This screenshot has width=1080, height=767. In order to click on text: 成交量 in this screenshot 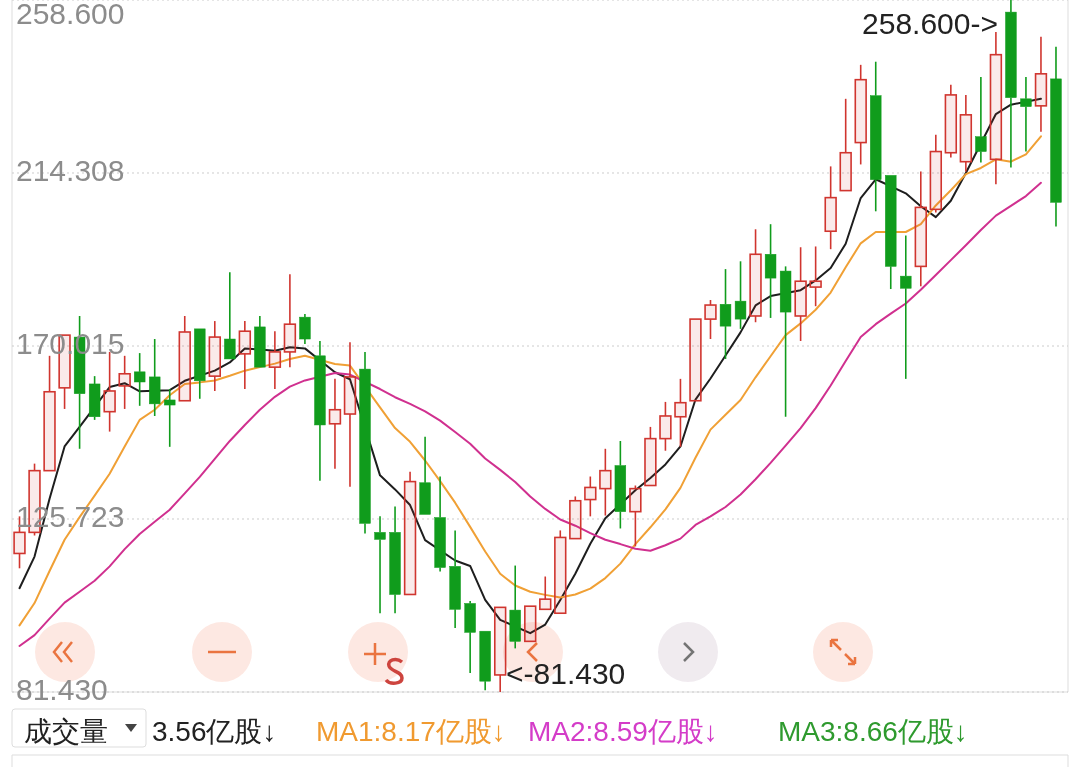, I will do `click(66, 731)`.